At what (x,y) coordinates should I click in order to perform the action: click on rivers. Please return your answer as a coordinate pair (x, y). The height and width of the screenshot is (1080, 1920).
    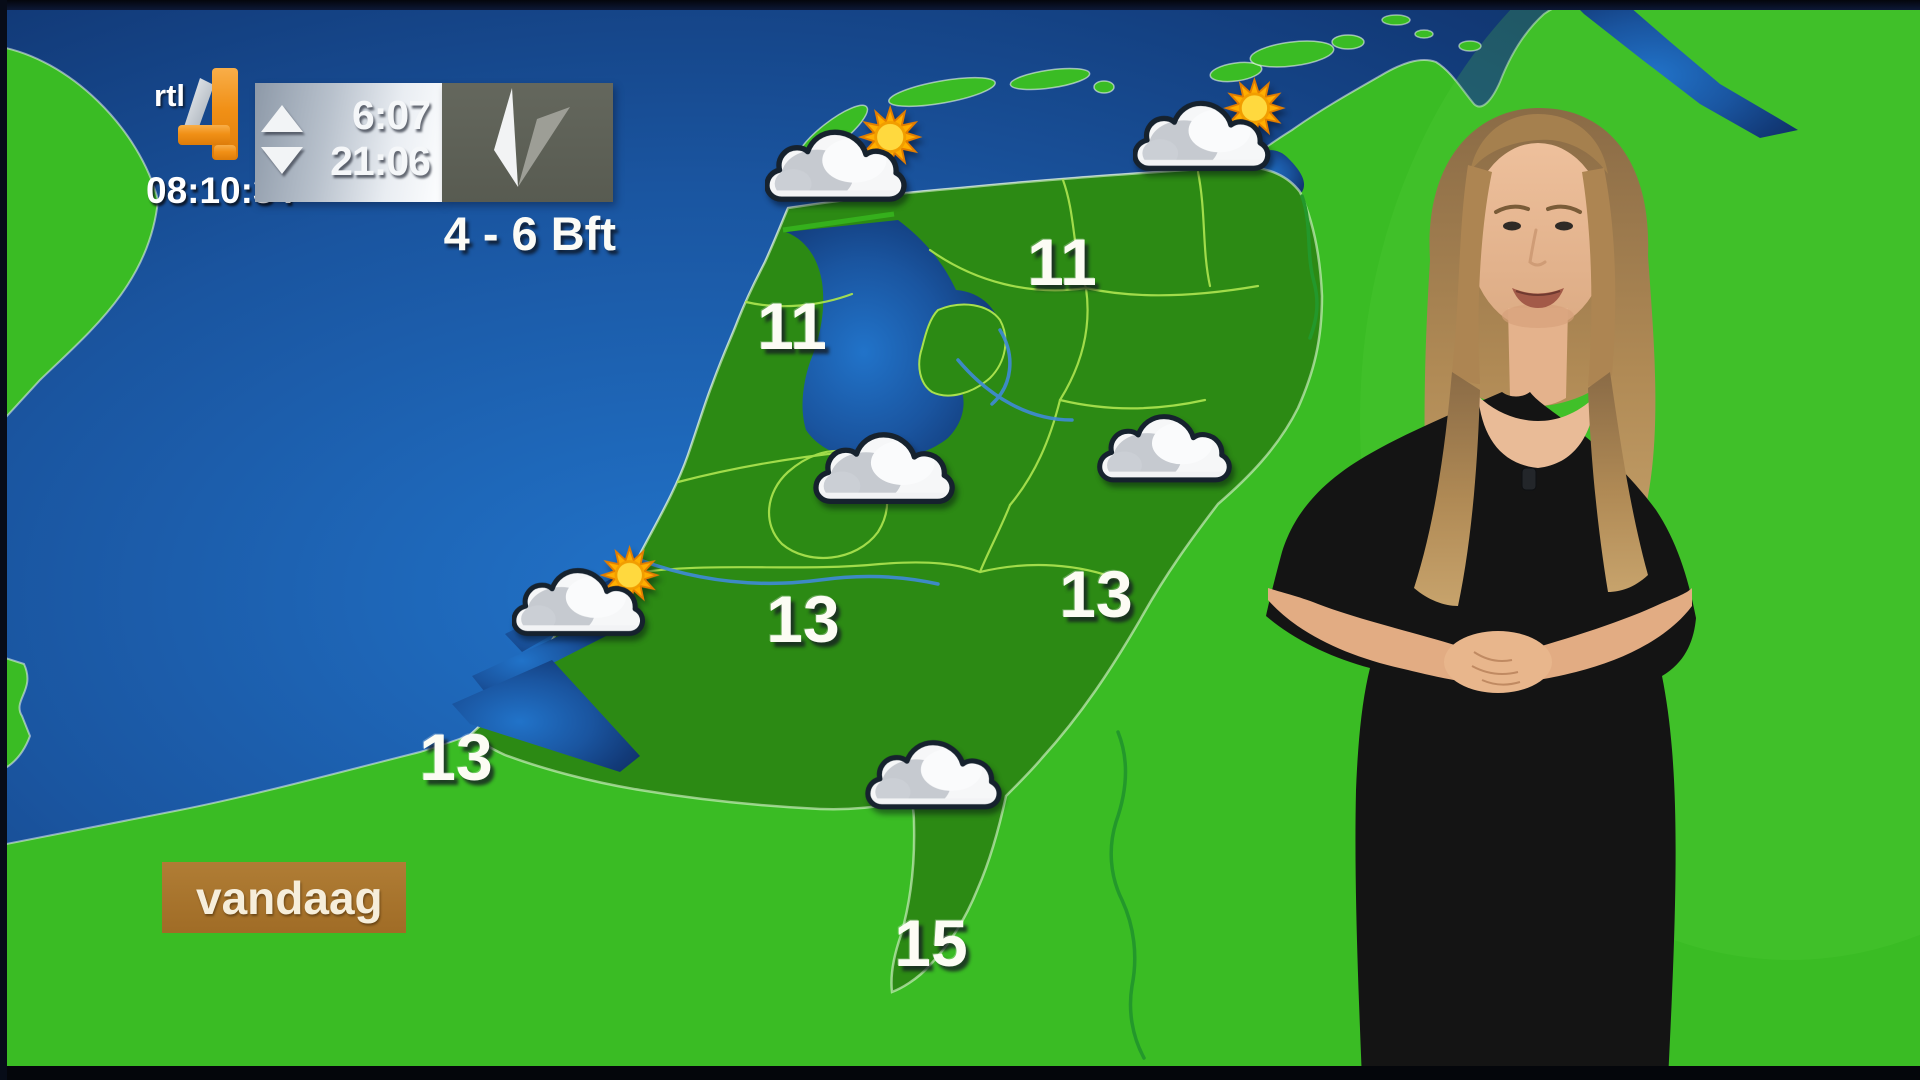
    Looking at the image, I should click on (856, 457).